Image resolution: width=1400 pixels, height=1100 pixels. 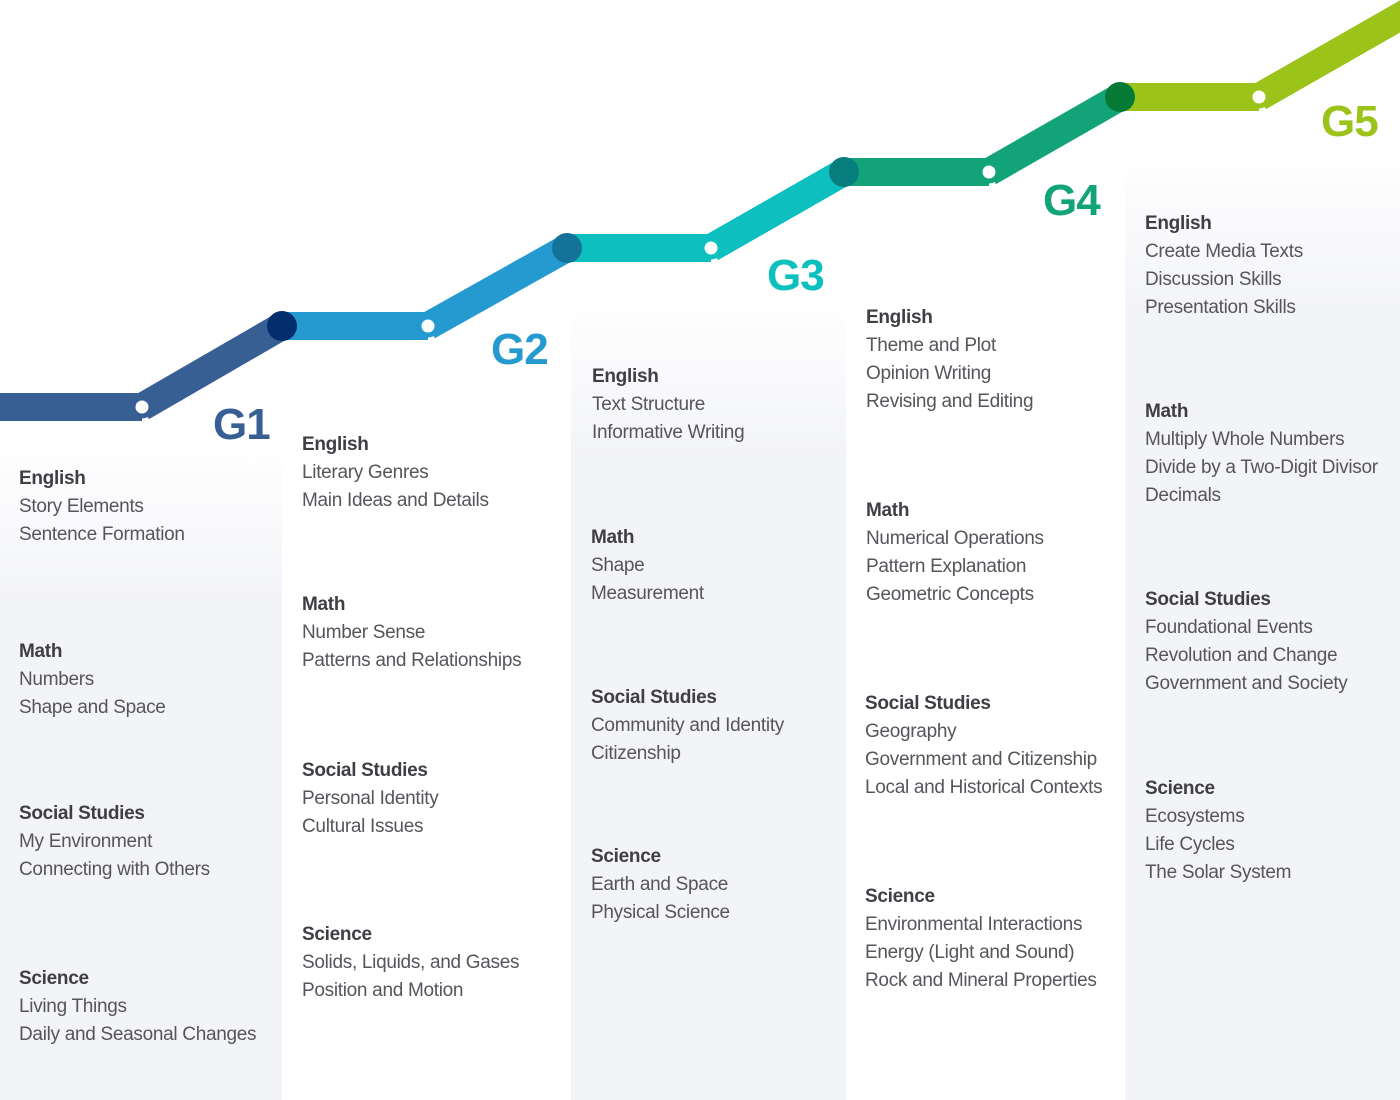 I want to click on grade-label-g3: G3, so click(x=796, y=275).